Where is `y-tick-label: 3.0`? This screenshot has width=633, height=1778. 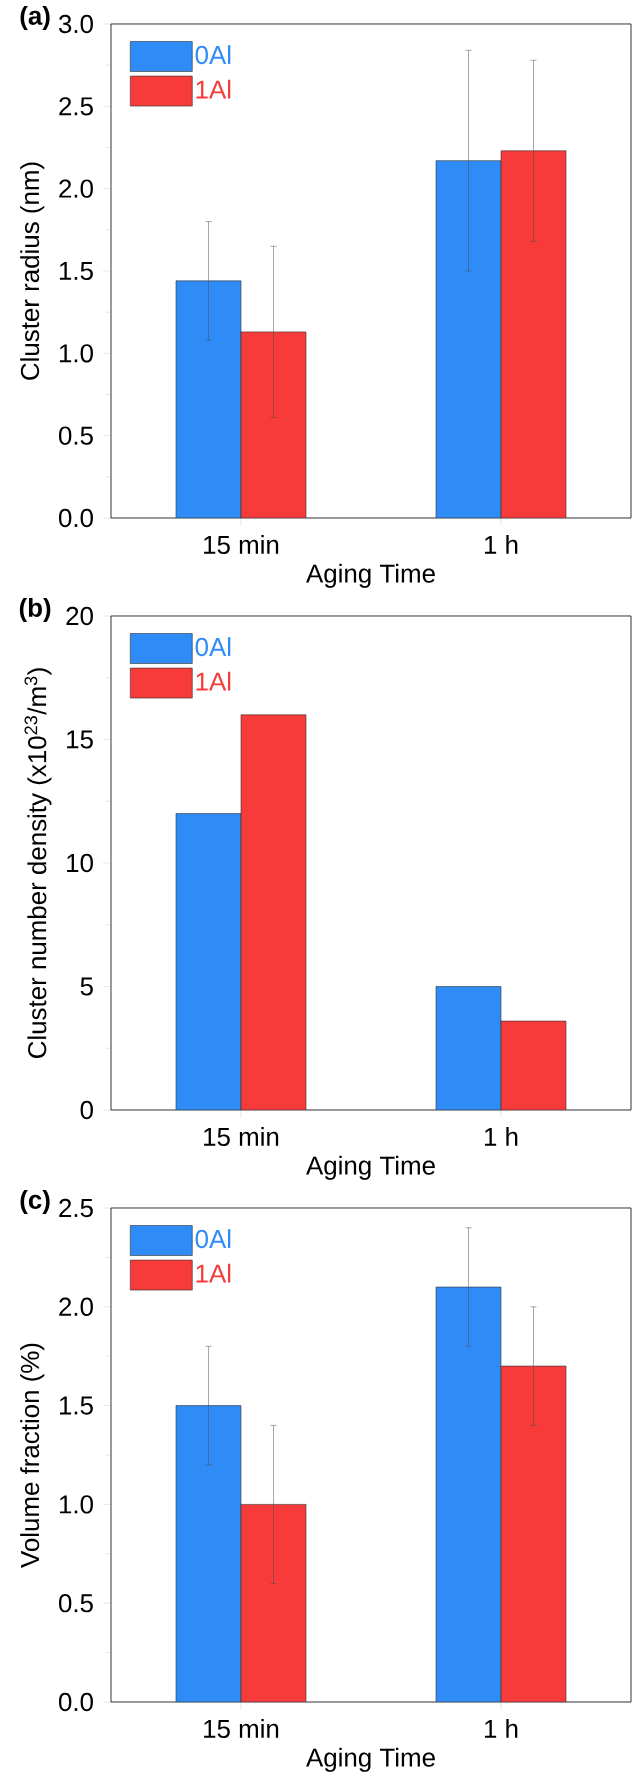
y-tick-label: 3.0 is located at coordinates (75, 24).